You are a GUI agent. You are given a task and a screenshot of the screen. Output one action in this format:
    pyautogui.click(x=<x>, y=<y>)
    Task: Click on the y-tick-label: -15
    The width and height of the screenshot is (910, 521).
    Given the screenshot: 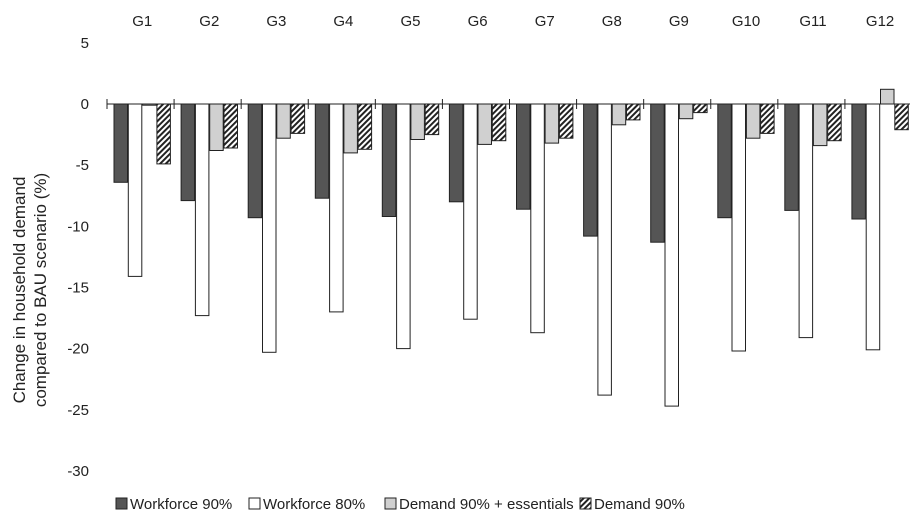 What is the action you would take?
    pyautogui.click(x=78, y=287)
    